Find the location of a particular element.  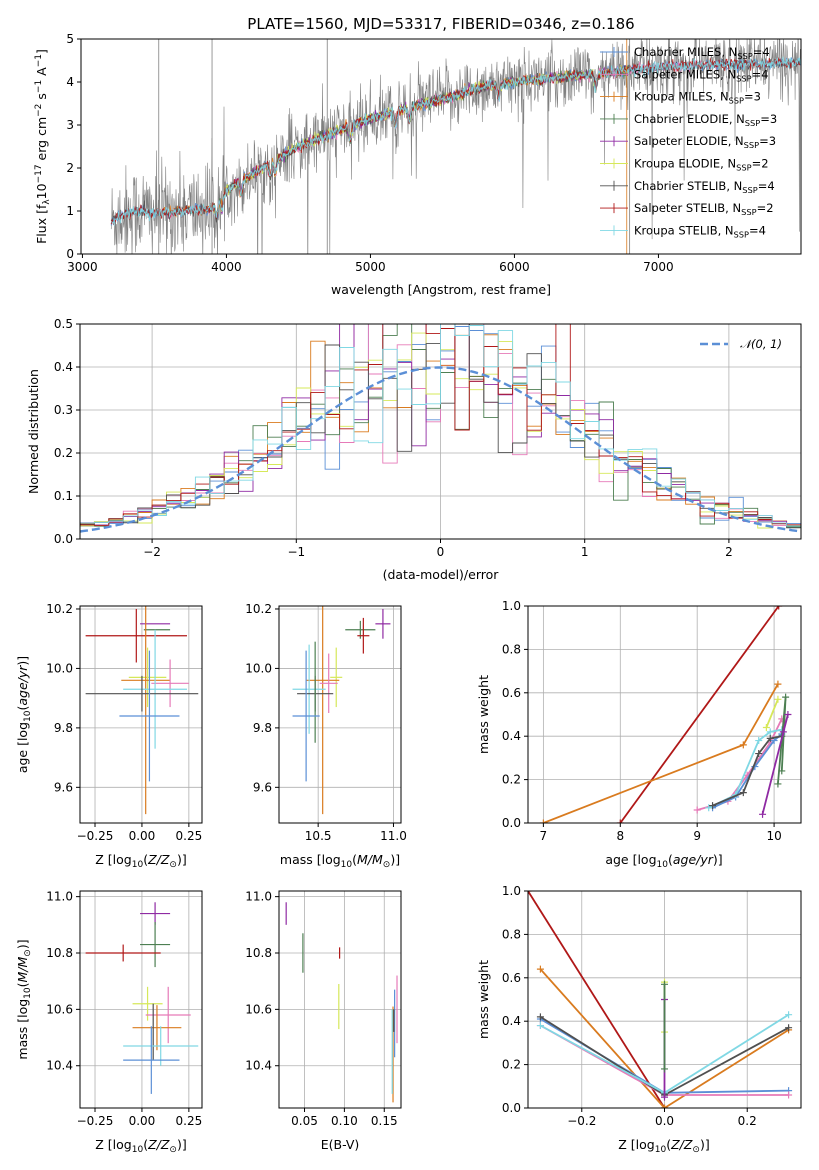

mwAge-ytick-label: 0.2 is located at coordinates (511, 780).